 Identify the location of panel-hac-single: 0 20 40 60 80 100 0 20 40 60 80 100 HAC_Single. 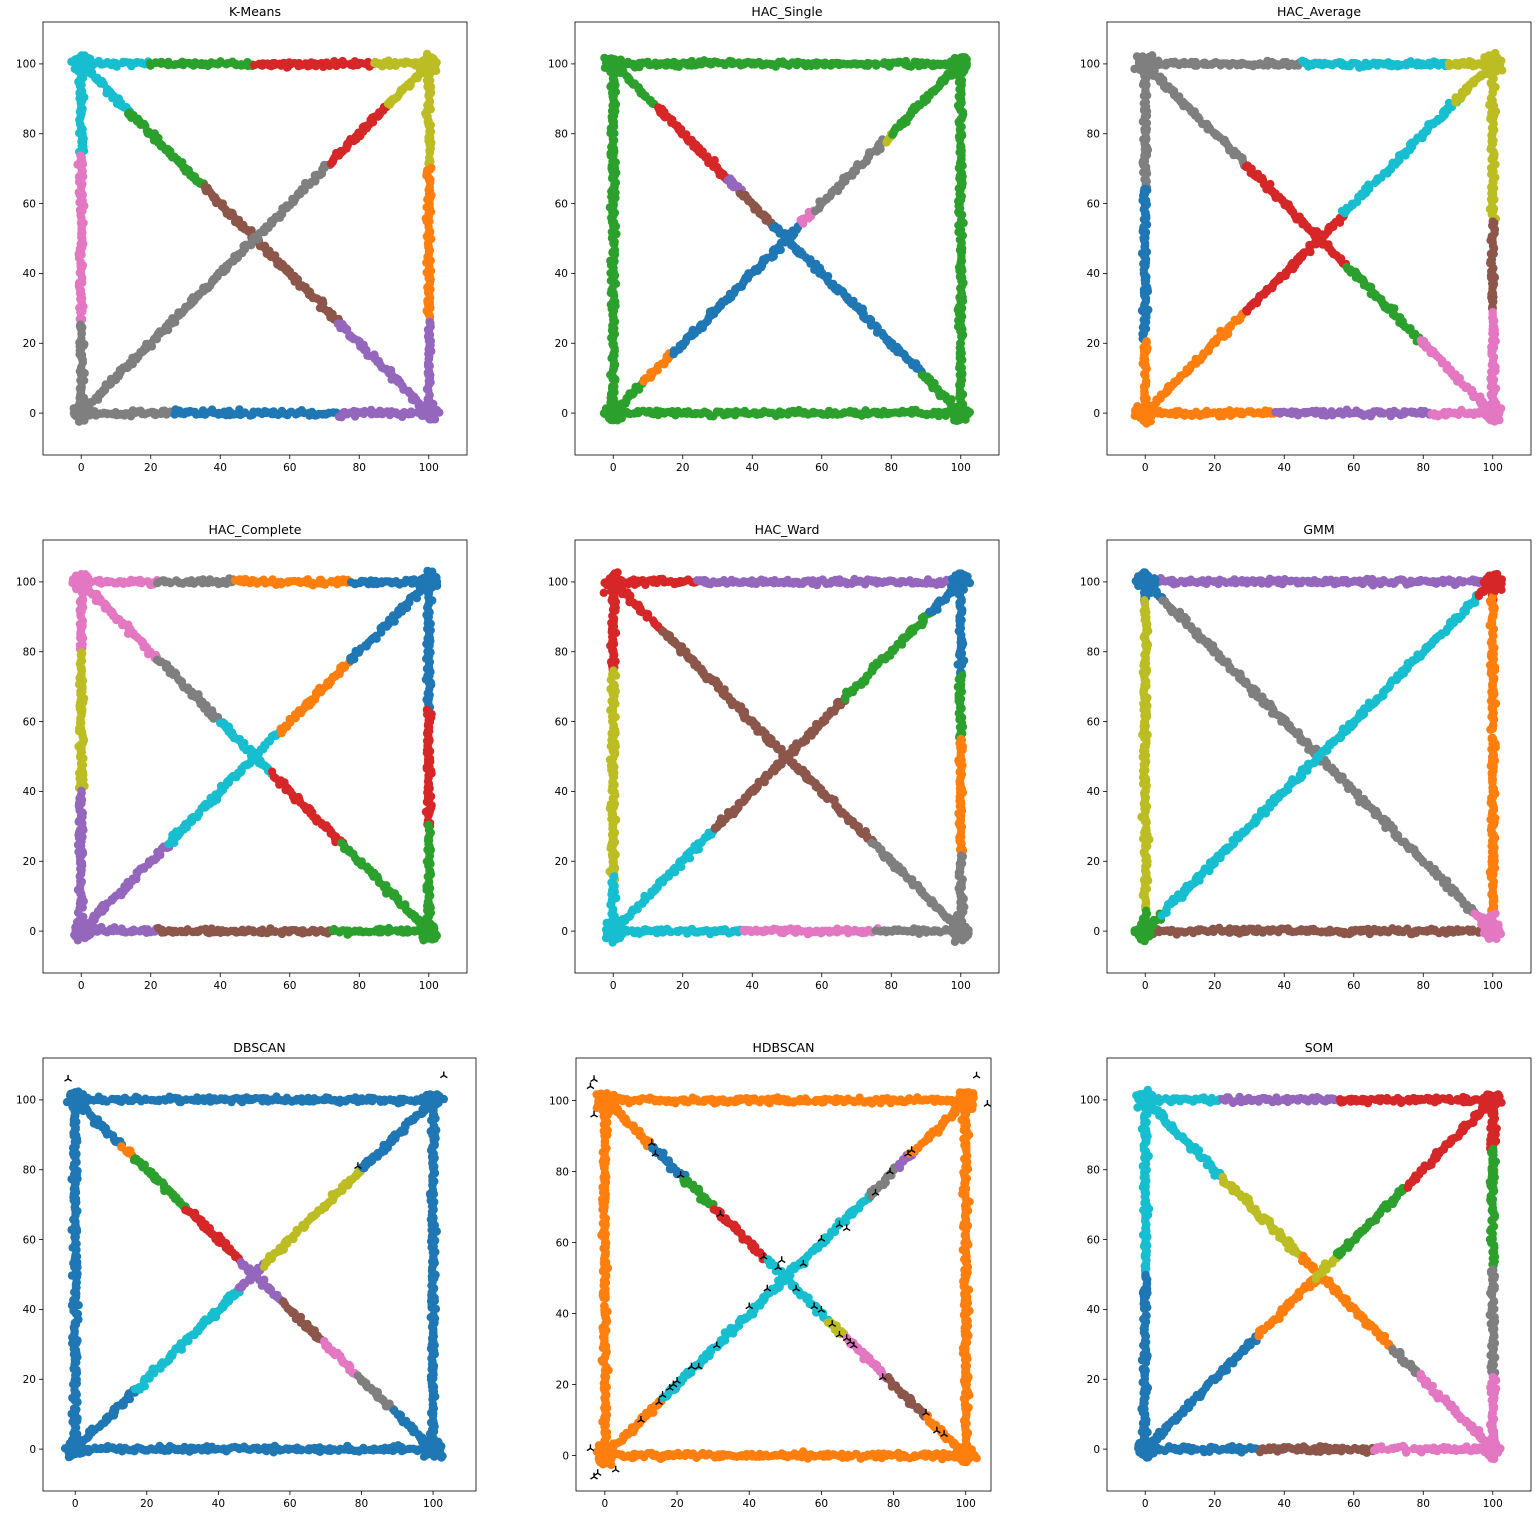
(774, 239).